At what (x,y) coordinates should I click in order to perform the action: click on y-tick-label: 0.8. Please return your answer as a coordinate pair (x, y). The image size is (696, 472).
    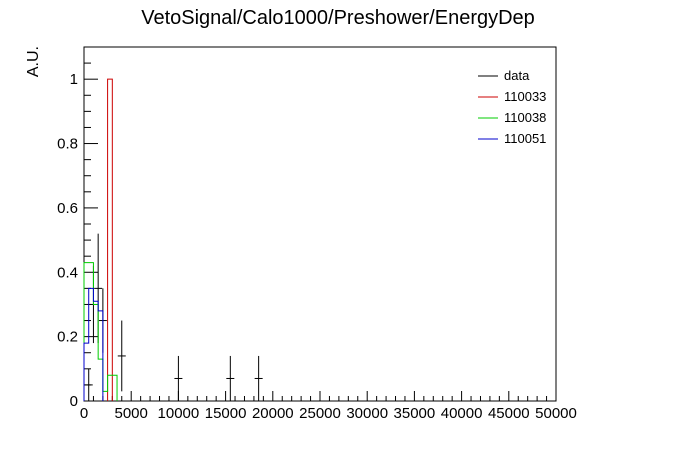
    Looking at the image, I should click on (67, 144).